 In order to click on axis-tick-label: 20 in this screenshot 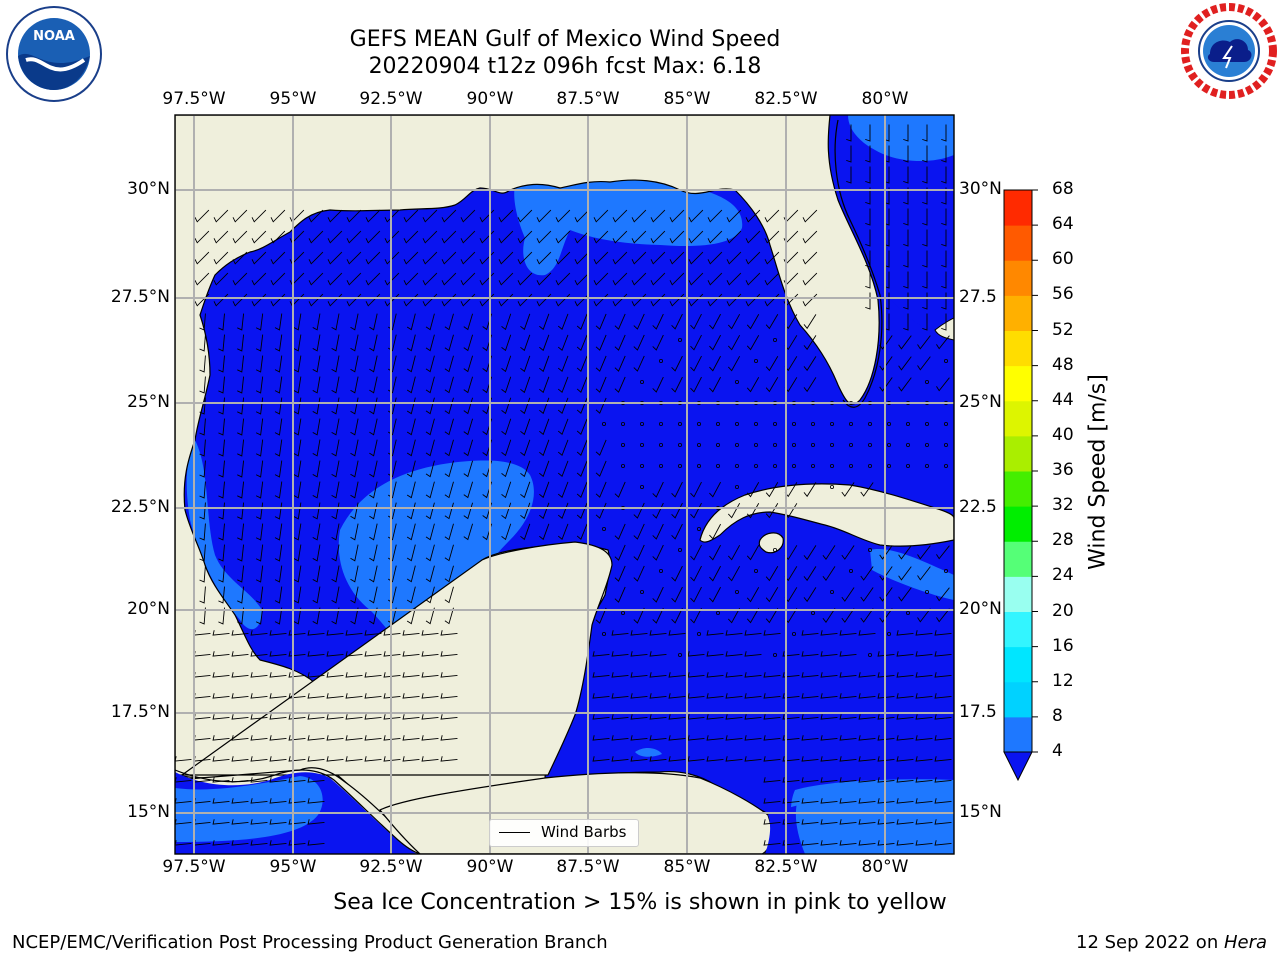, I will do `click(1063, 610)`.